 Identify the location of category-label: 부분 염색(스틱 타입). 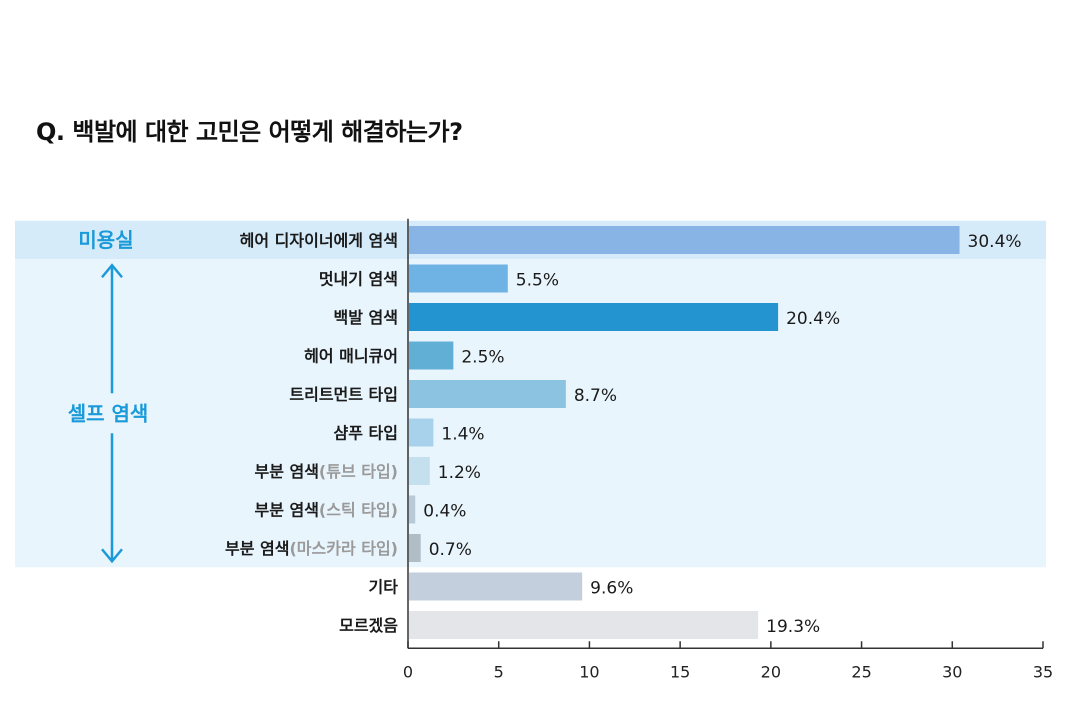
(326, 510).